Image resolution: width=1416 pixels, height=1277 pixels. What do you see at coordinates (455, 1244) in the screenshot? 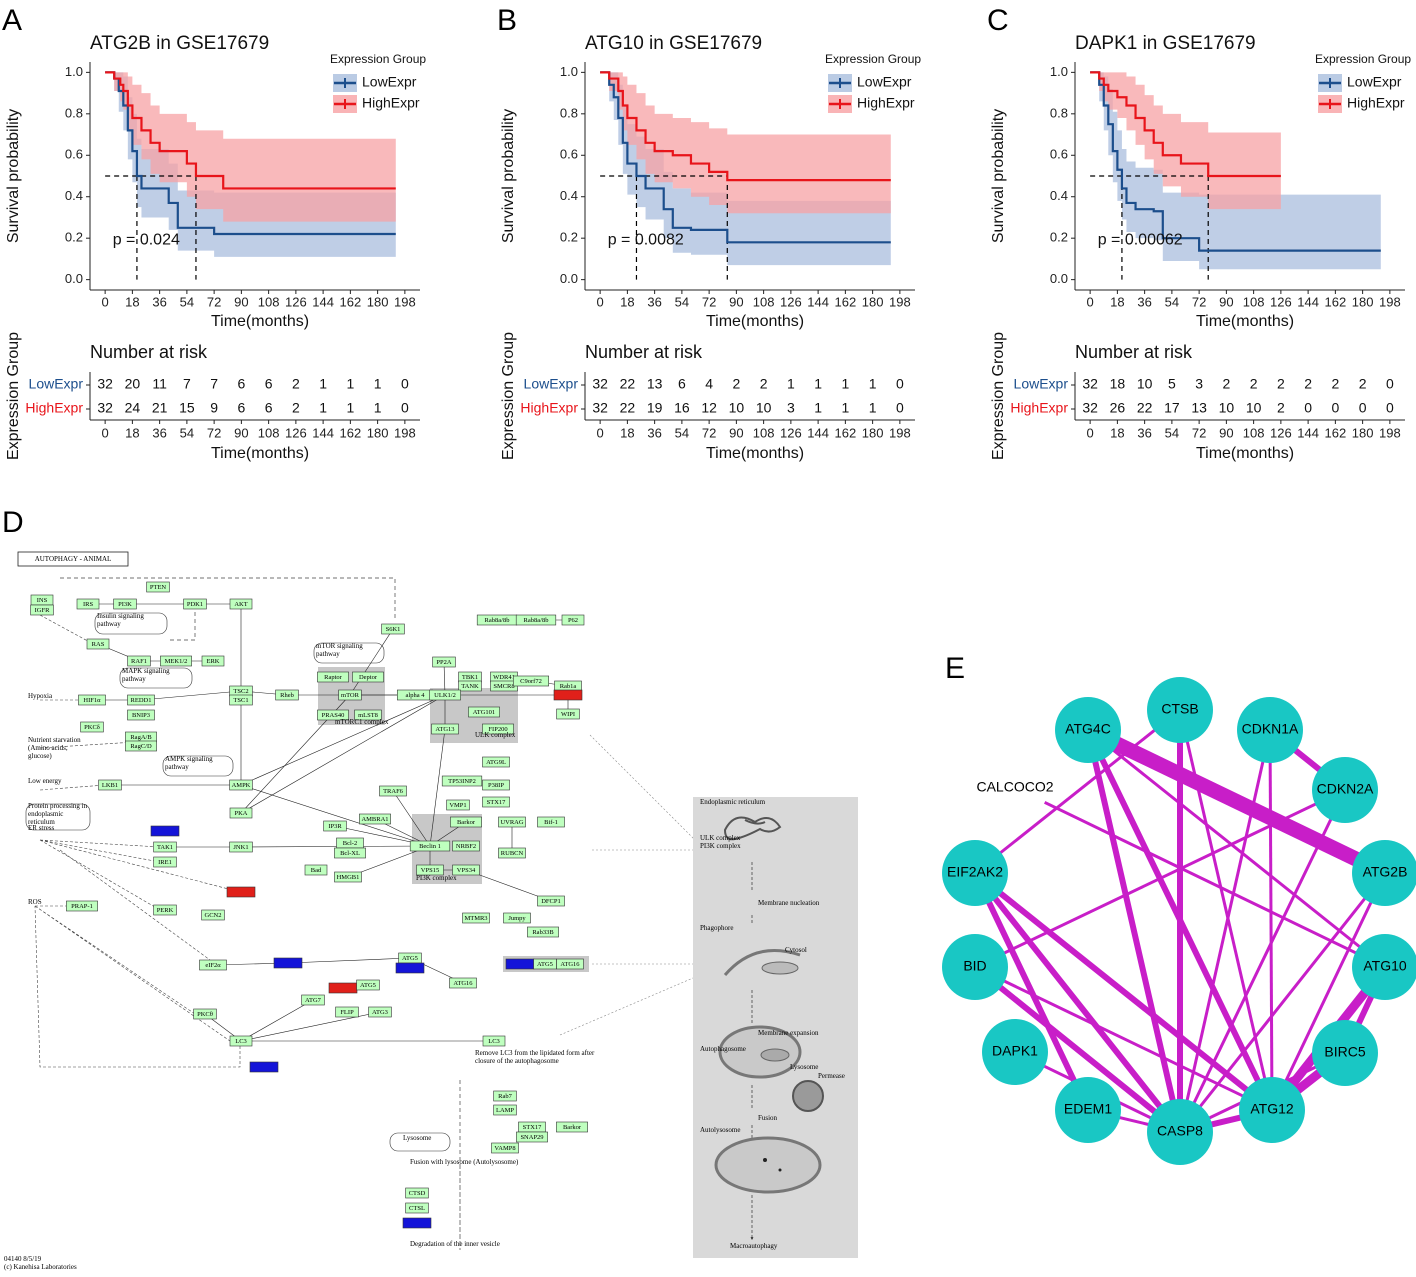
I see `pathway-text: Degradation of the inner vesicle` at bounding box center [455, 1244].